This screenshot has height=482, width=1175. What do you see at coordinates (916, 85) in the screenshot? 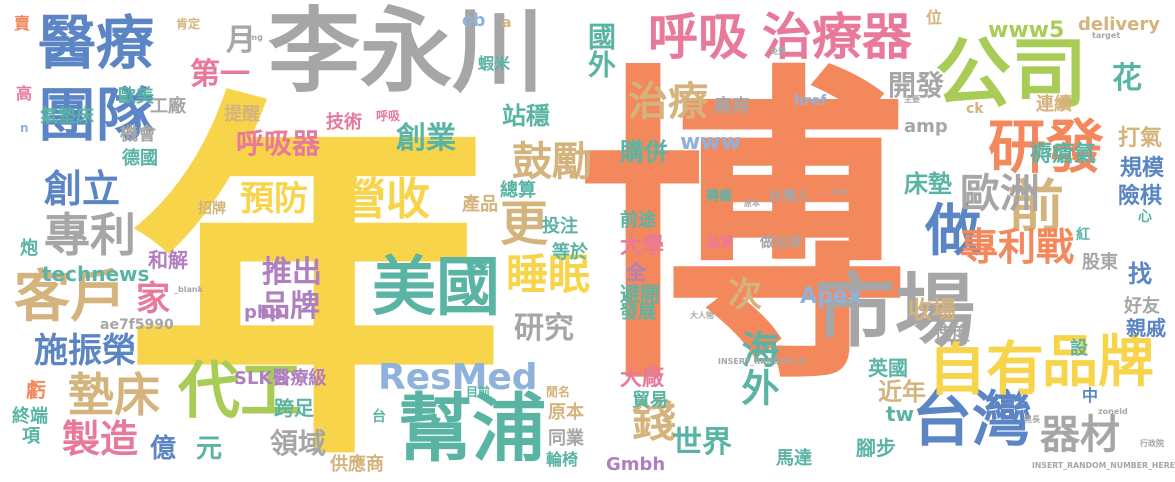
I see `cloud-word: 開發` at bounding box center [916, 85].